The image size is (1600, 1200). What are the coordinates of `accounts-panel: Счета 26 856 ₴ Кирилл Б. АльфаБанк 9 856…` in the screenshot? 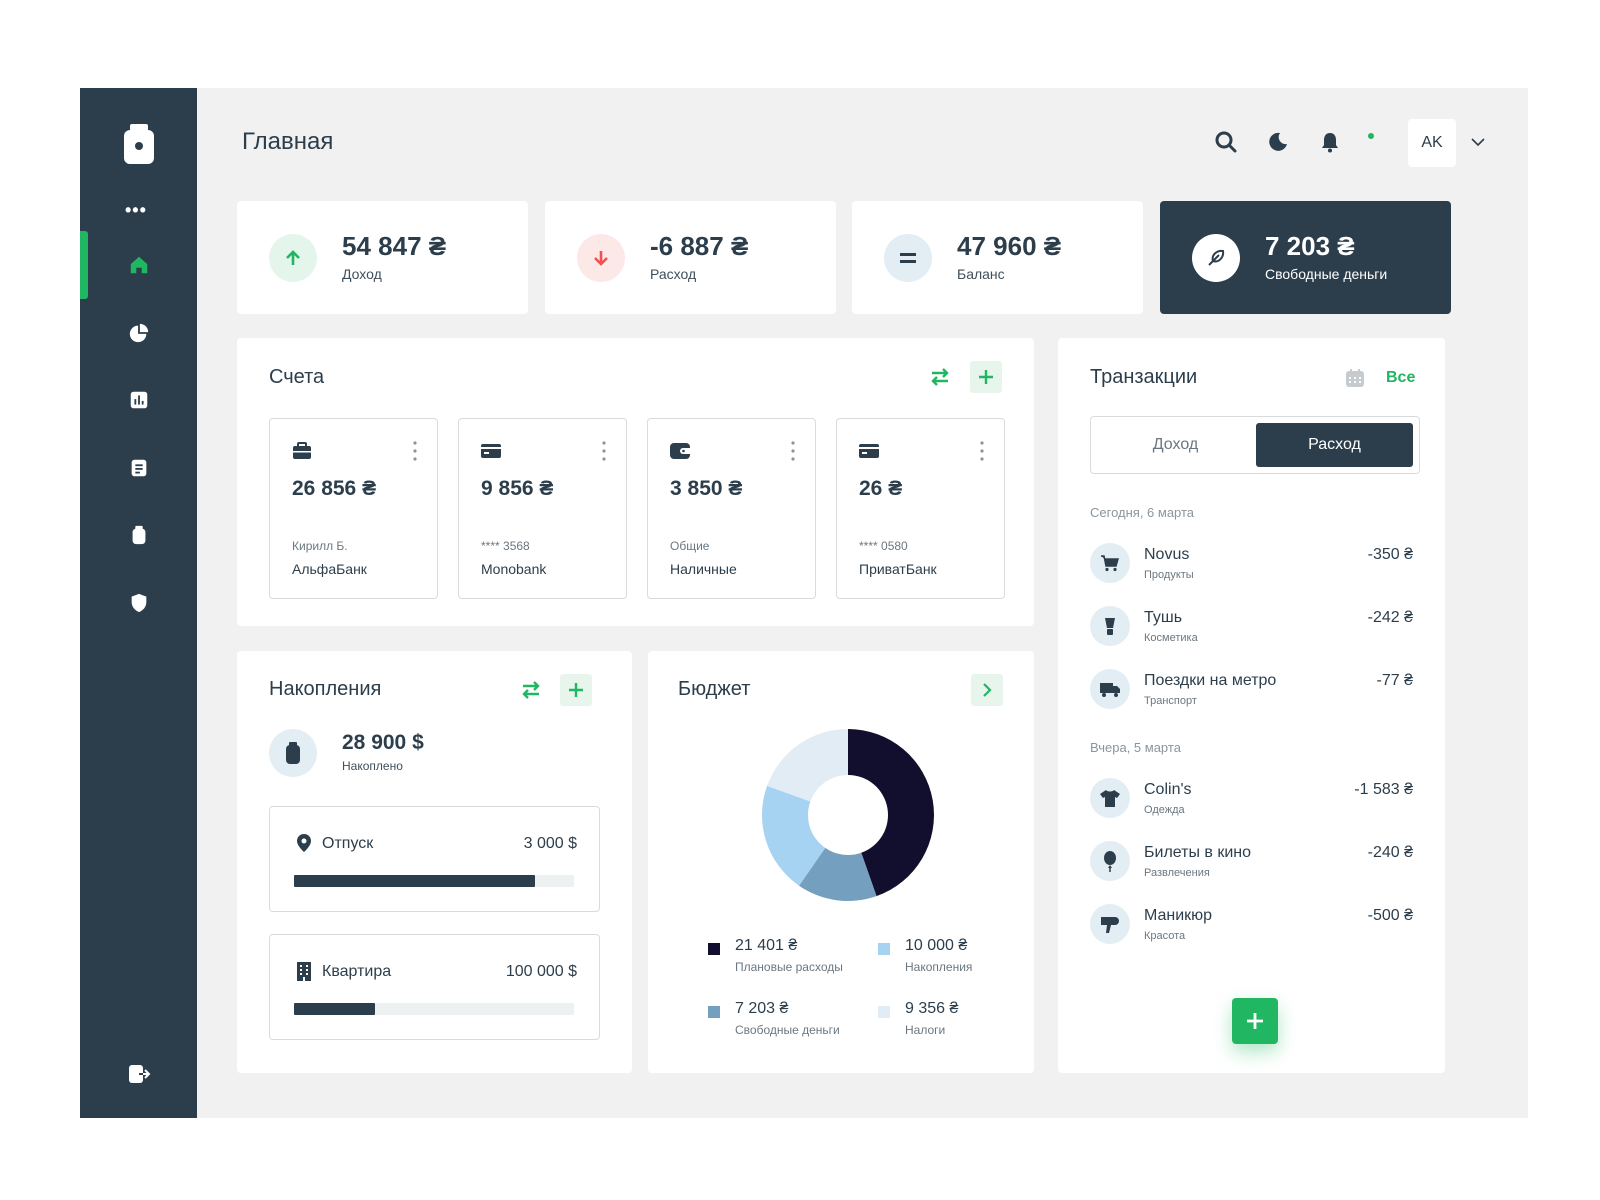 It's located at (635, 482).